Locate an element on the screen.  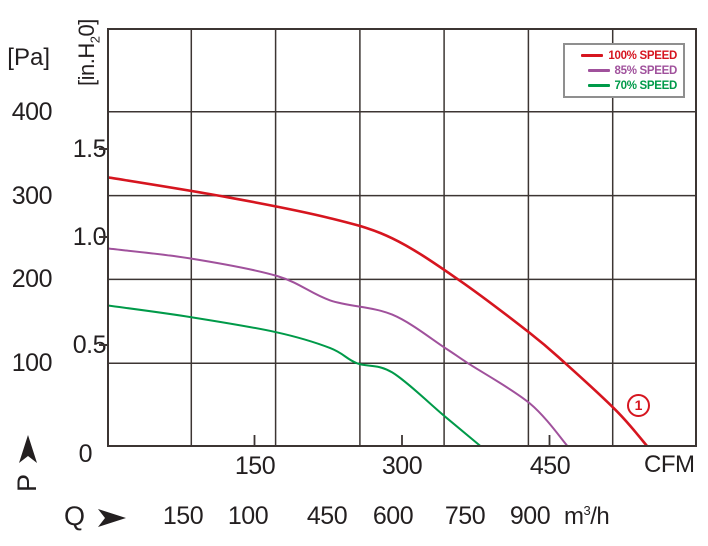
q-tick-label-750: 750 is located at coordinates (465, 516).